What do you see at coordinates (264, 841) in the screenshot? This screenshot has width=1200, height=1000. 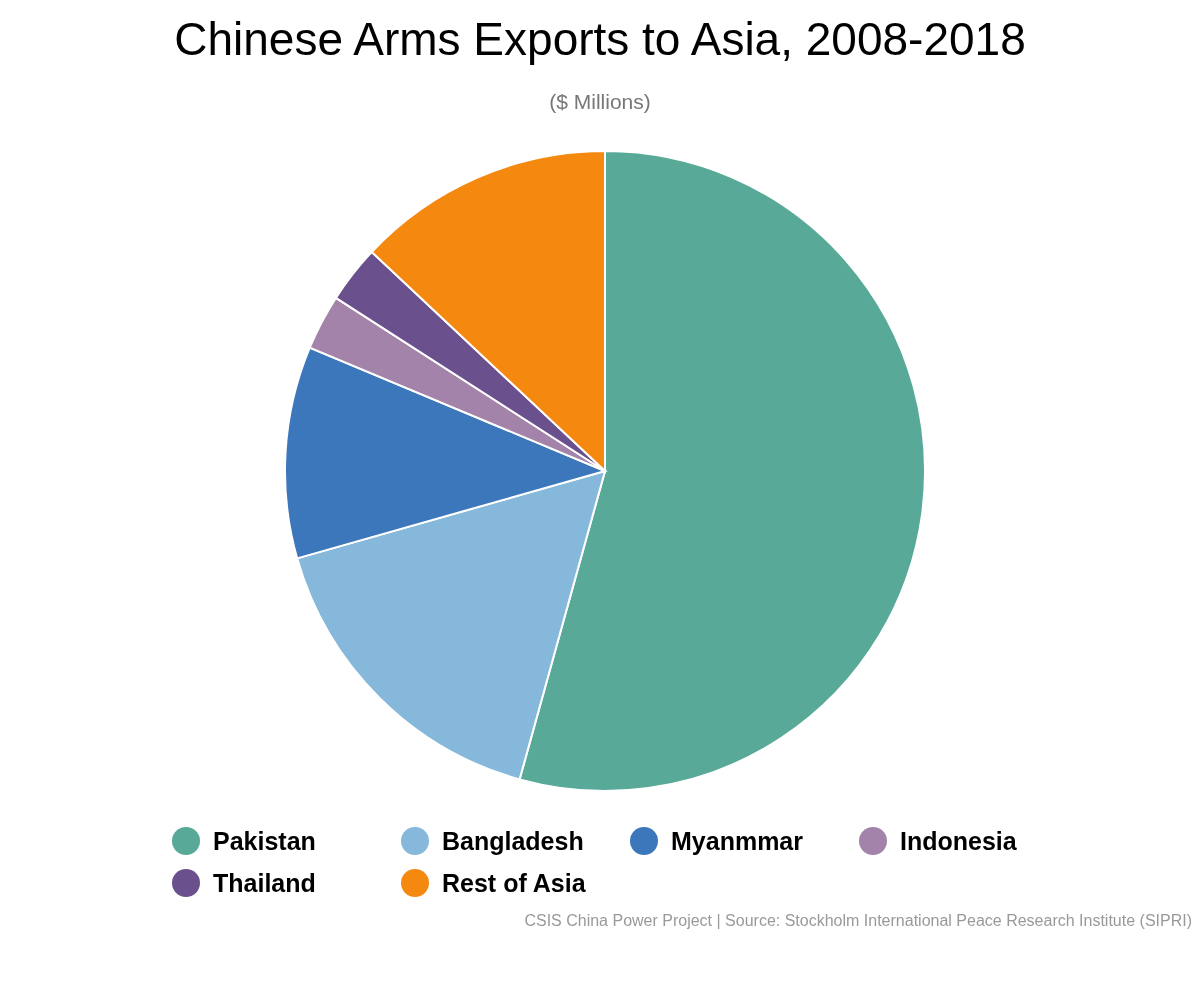 I see `legend-label: Pakistan` at bounding box center [264, 841].